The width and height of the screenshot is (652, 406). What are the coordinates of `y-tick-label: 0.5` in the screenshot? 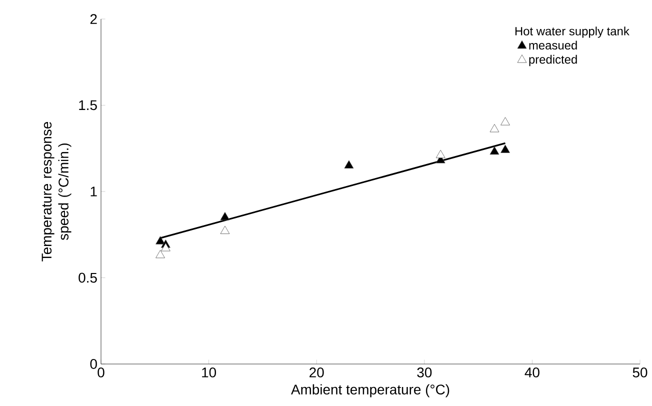 It's located at (87, 277).